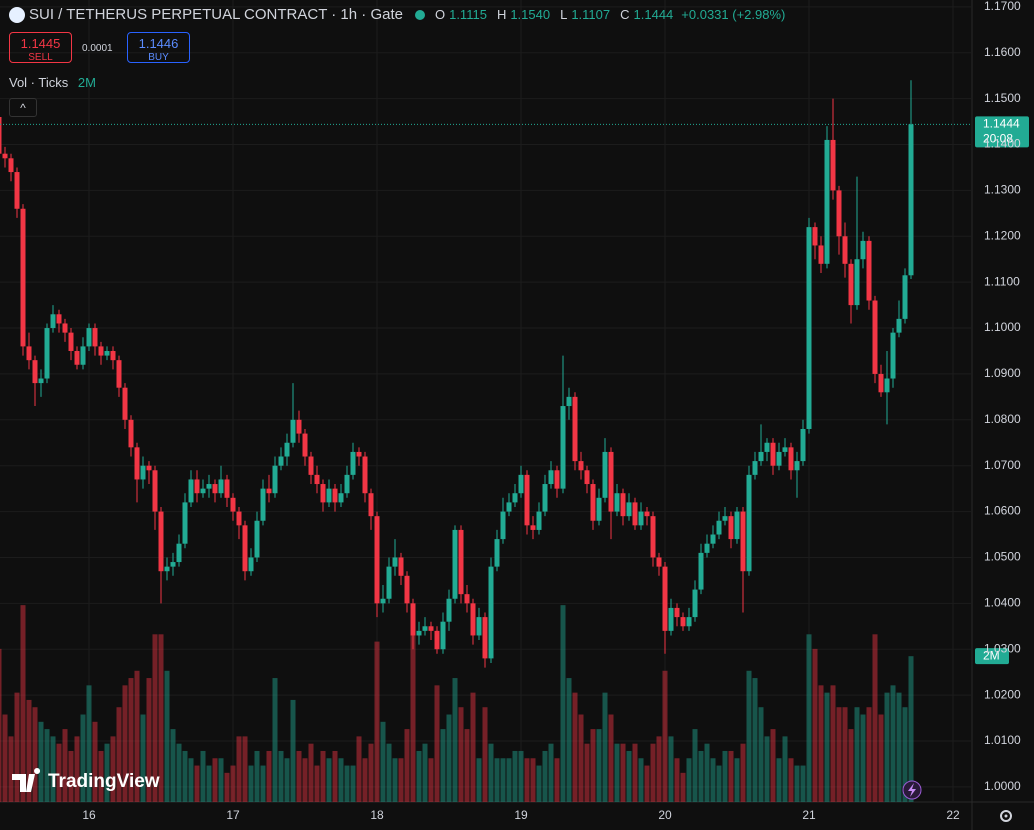 The image size is (1034, 830). What do you see at coordinates (998, 139) in the screenshot?
I see `countdown-label: 20:08` at bounding box center [998, 139].